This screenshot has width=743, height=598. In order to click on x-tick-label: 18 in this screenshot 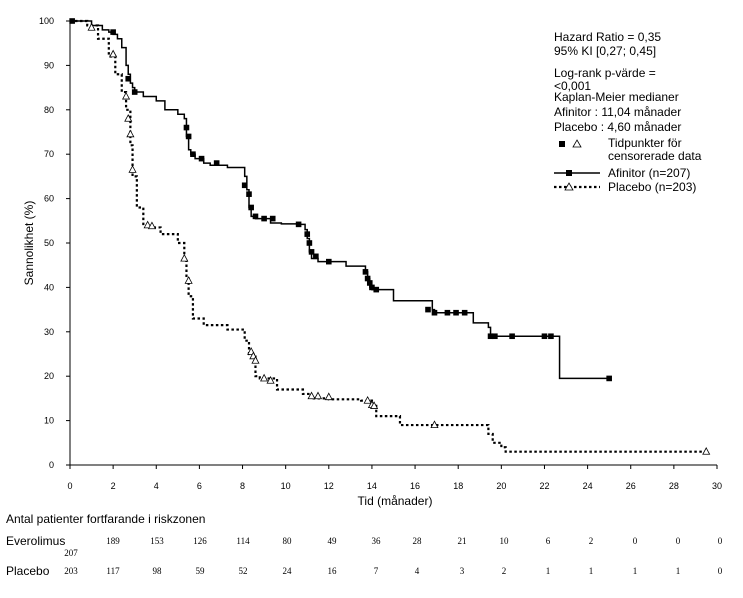, I will do `click(458, 486)`.